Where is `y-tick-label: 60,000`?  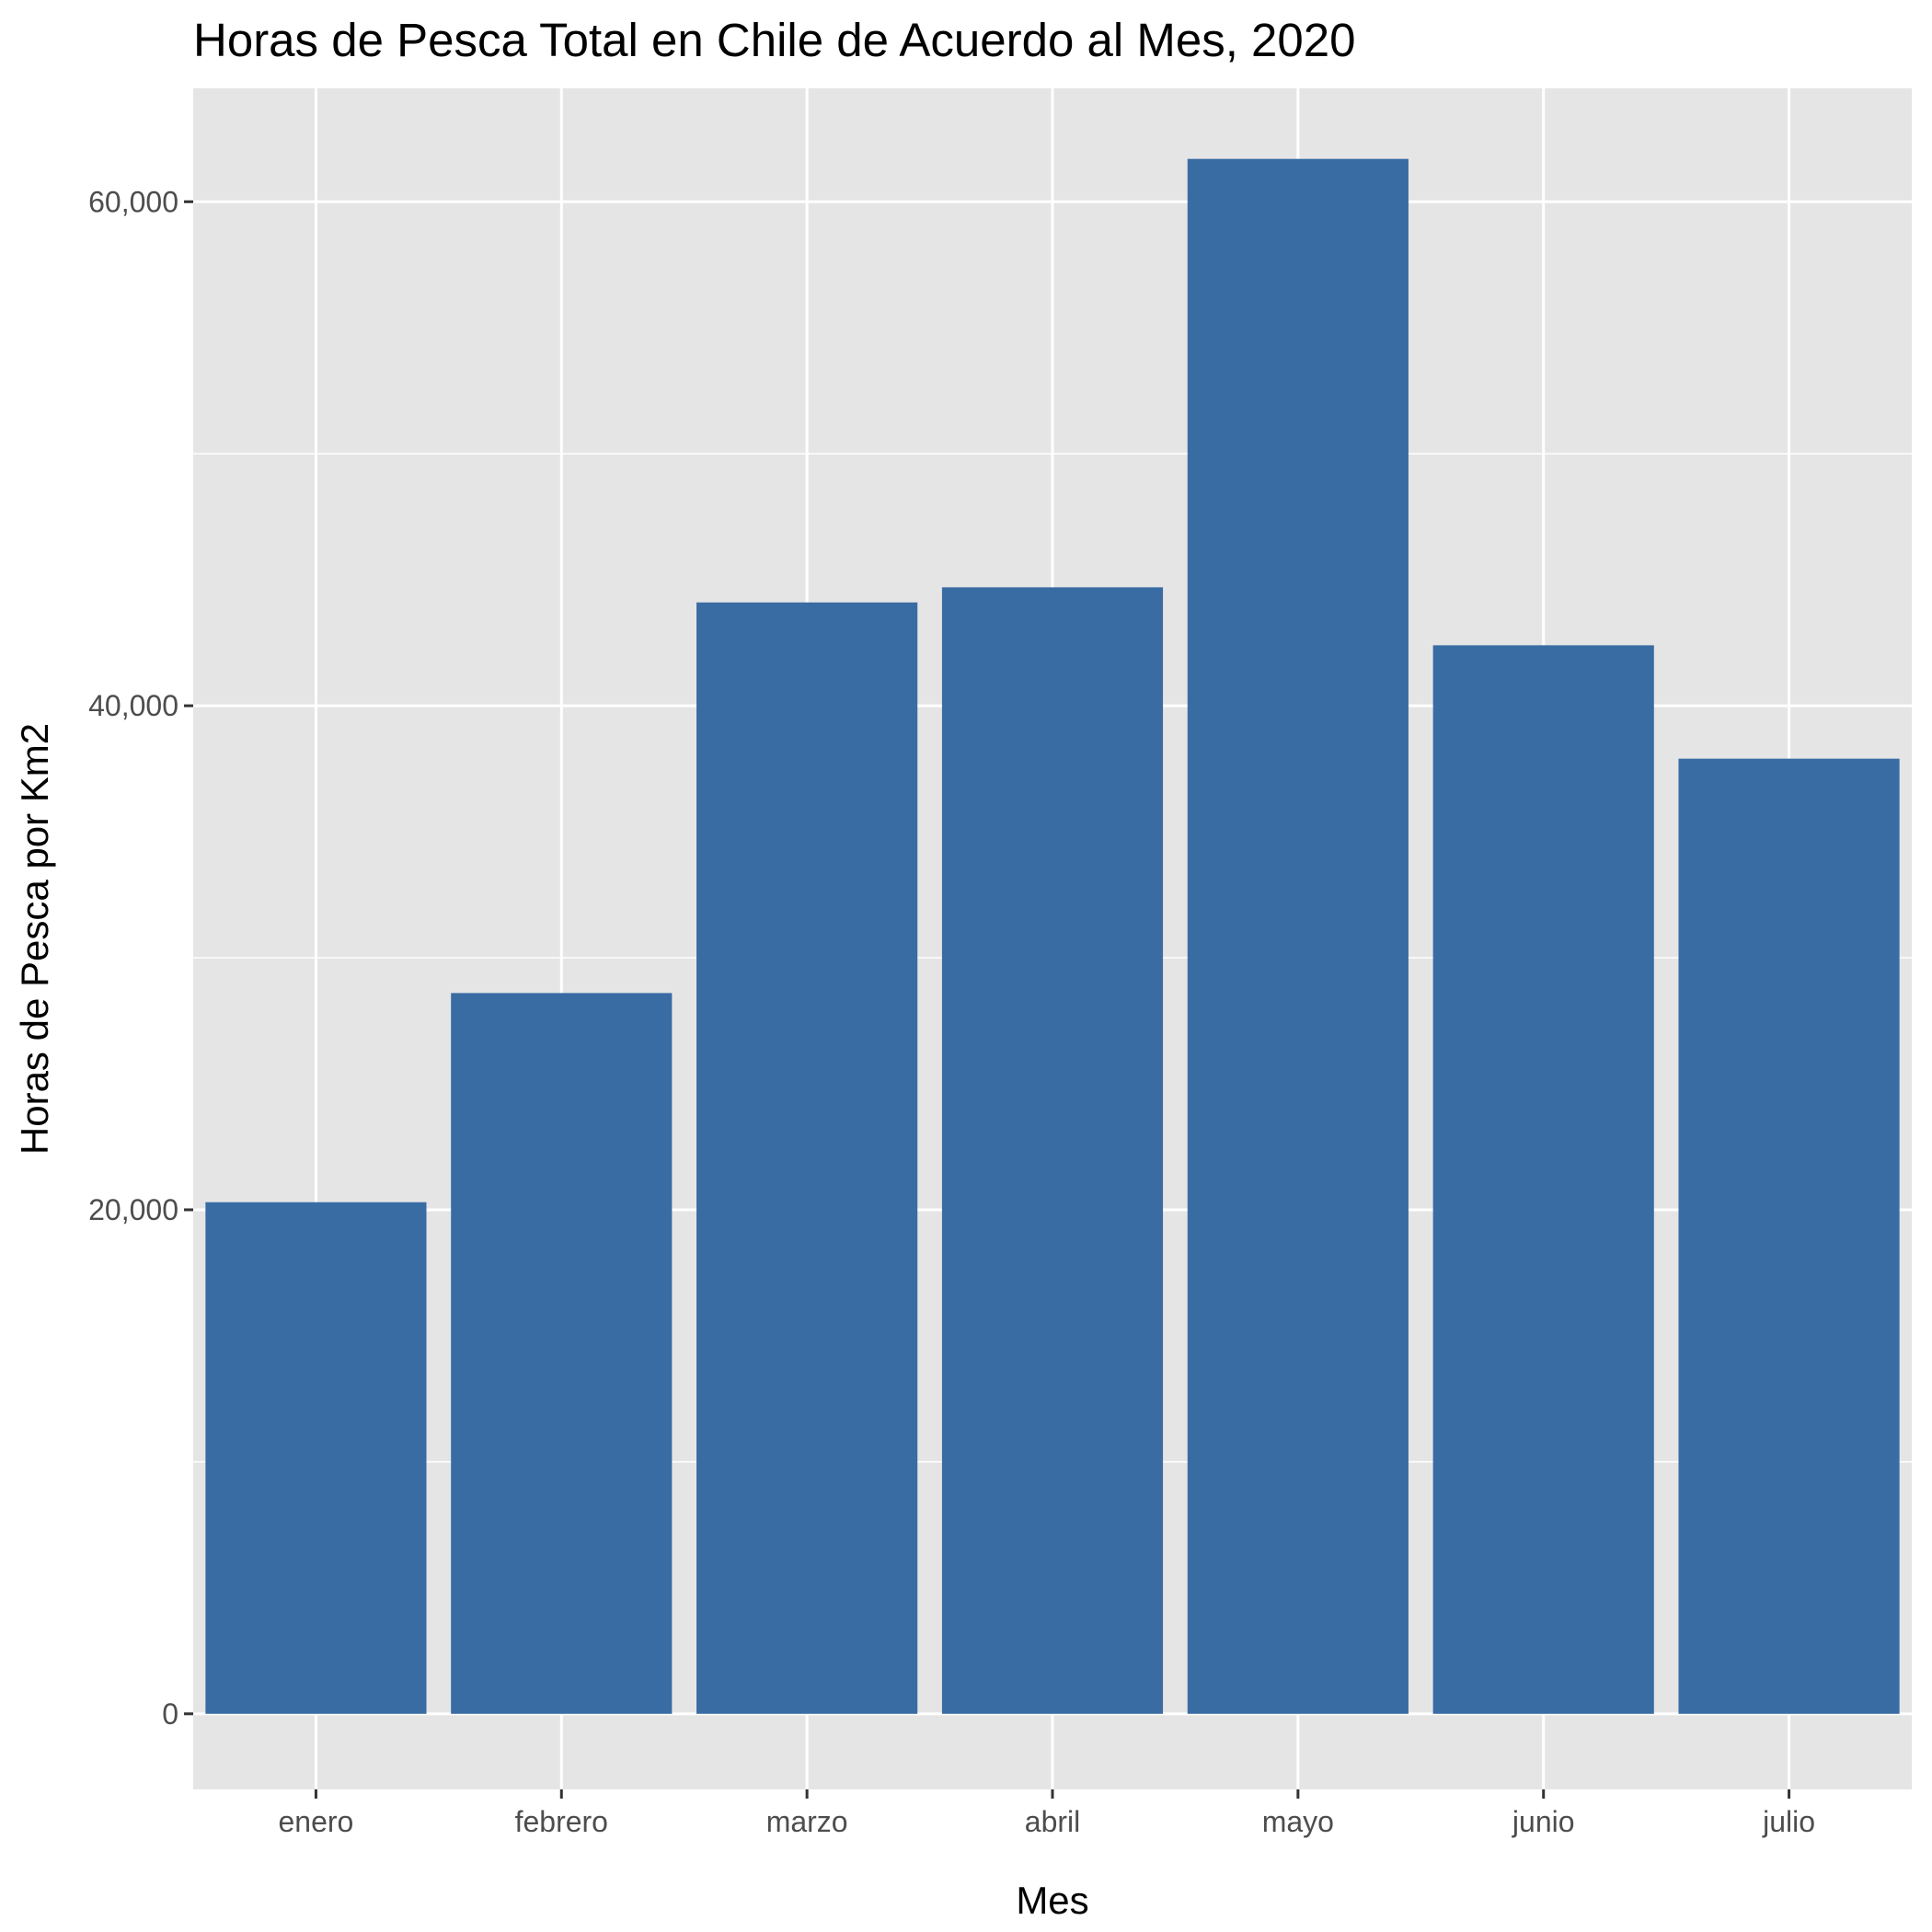 y-tick-label: 60,000 is located at coordinates (133, 201).